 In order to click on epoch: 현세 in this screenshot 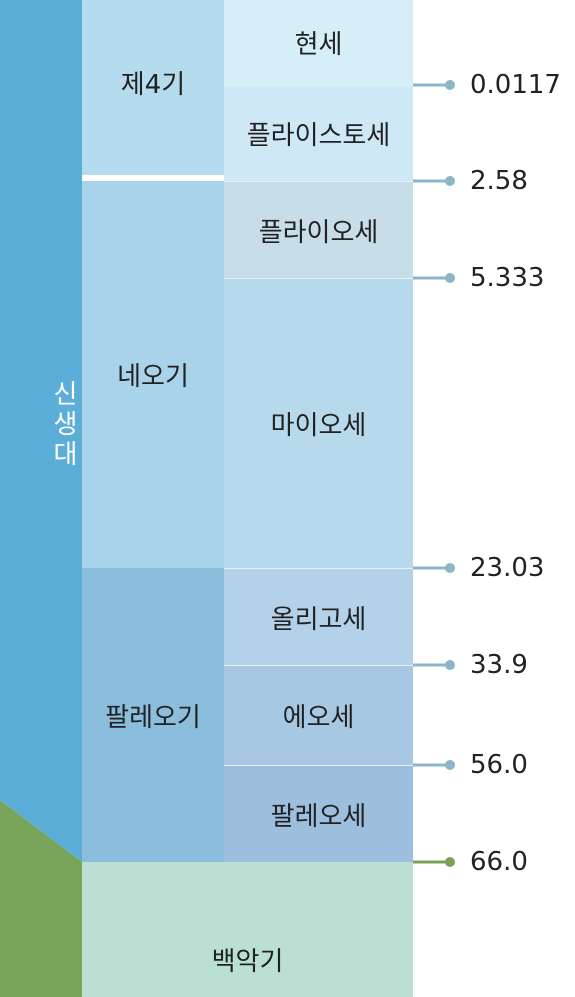, I will do `click(318, 42)`.